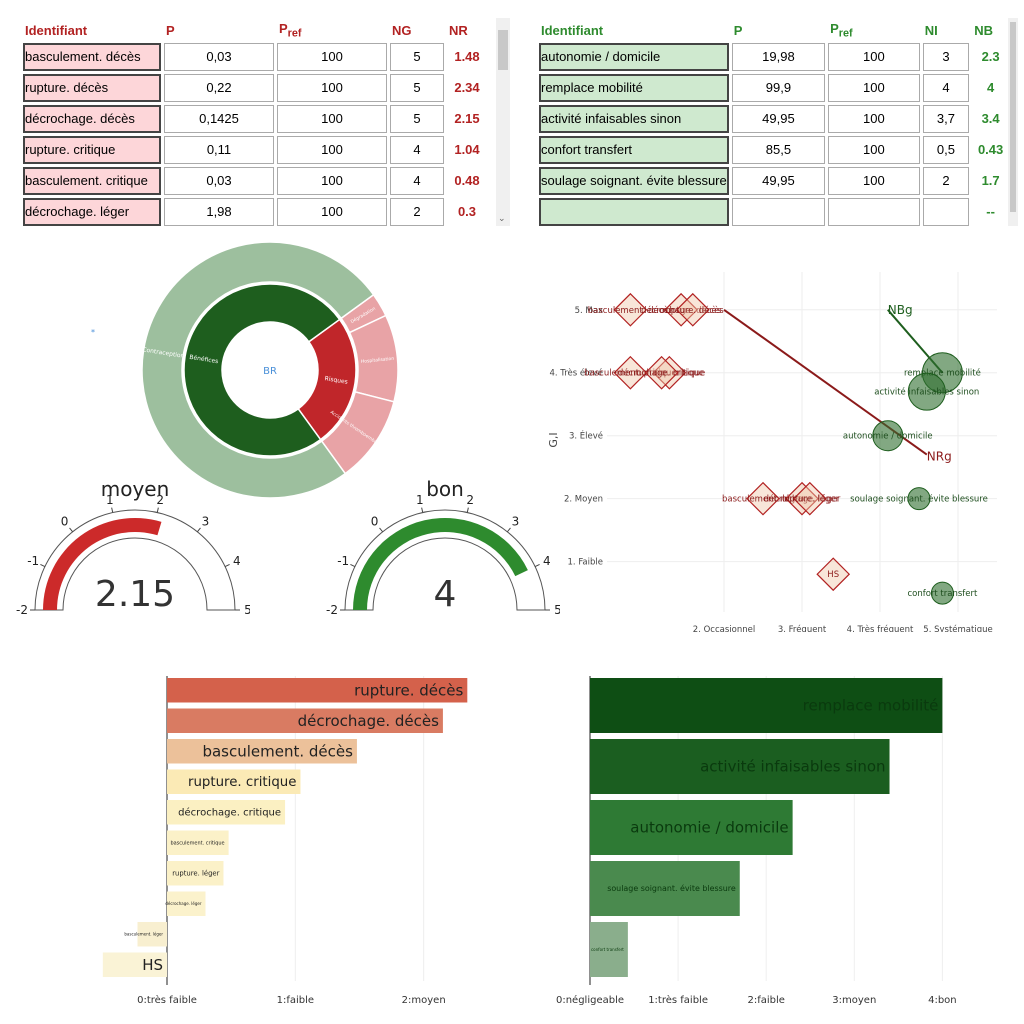 The height and width of the screenshot is (1024, 1024). What do you see at coordinates (778, 211) in the screenshot?
I see `benefit-cell-p` at bounding box center [778, 211].